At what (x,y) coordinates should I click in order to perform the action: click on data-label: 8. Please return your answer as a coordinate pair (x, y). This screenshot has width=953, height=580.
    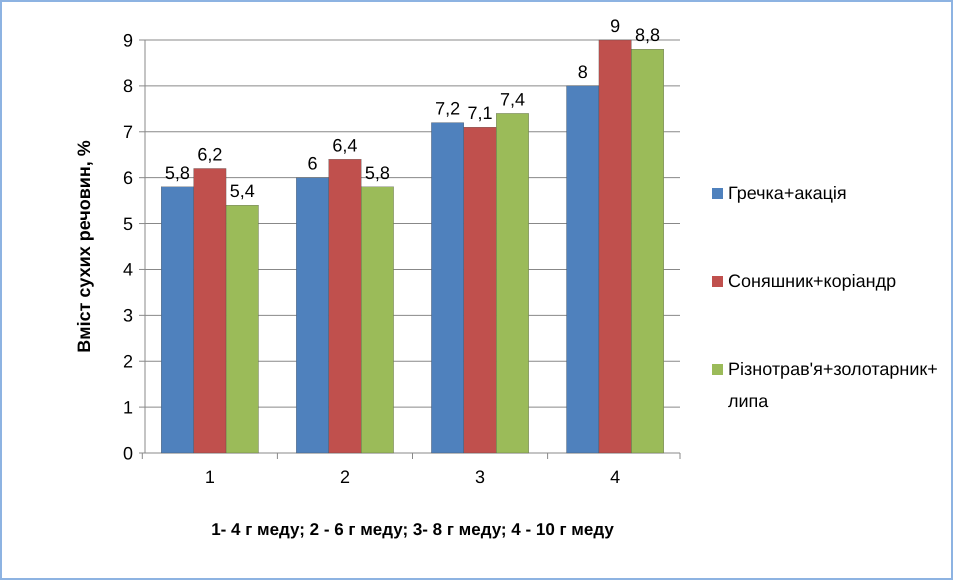
    Looking at the image, I should click on (583, 72).